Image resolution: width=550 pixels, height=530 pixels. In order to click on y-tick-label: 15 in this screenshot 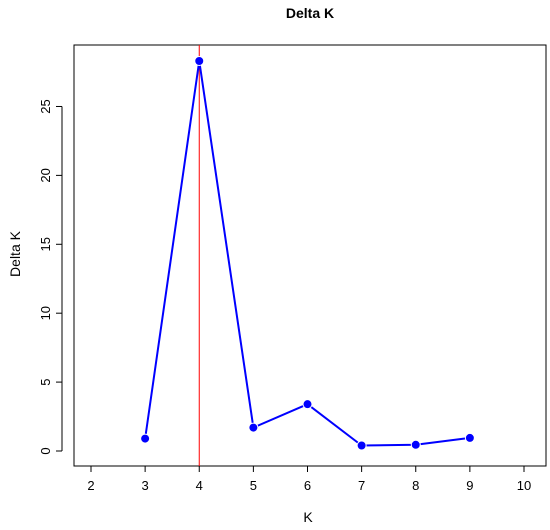, I will do `click(45, 244)`.